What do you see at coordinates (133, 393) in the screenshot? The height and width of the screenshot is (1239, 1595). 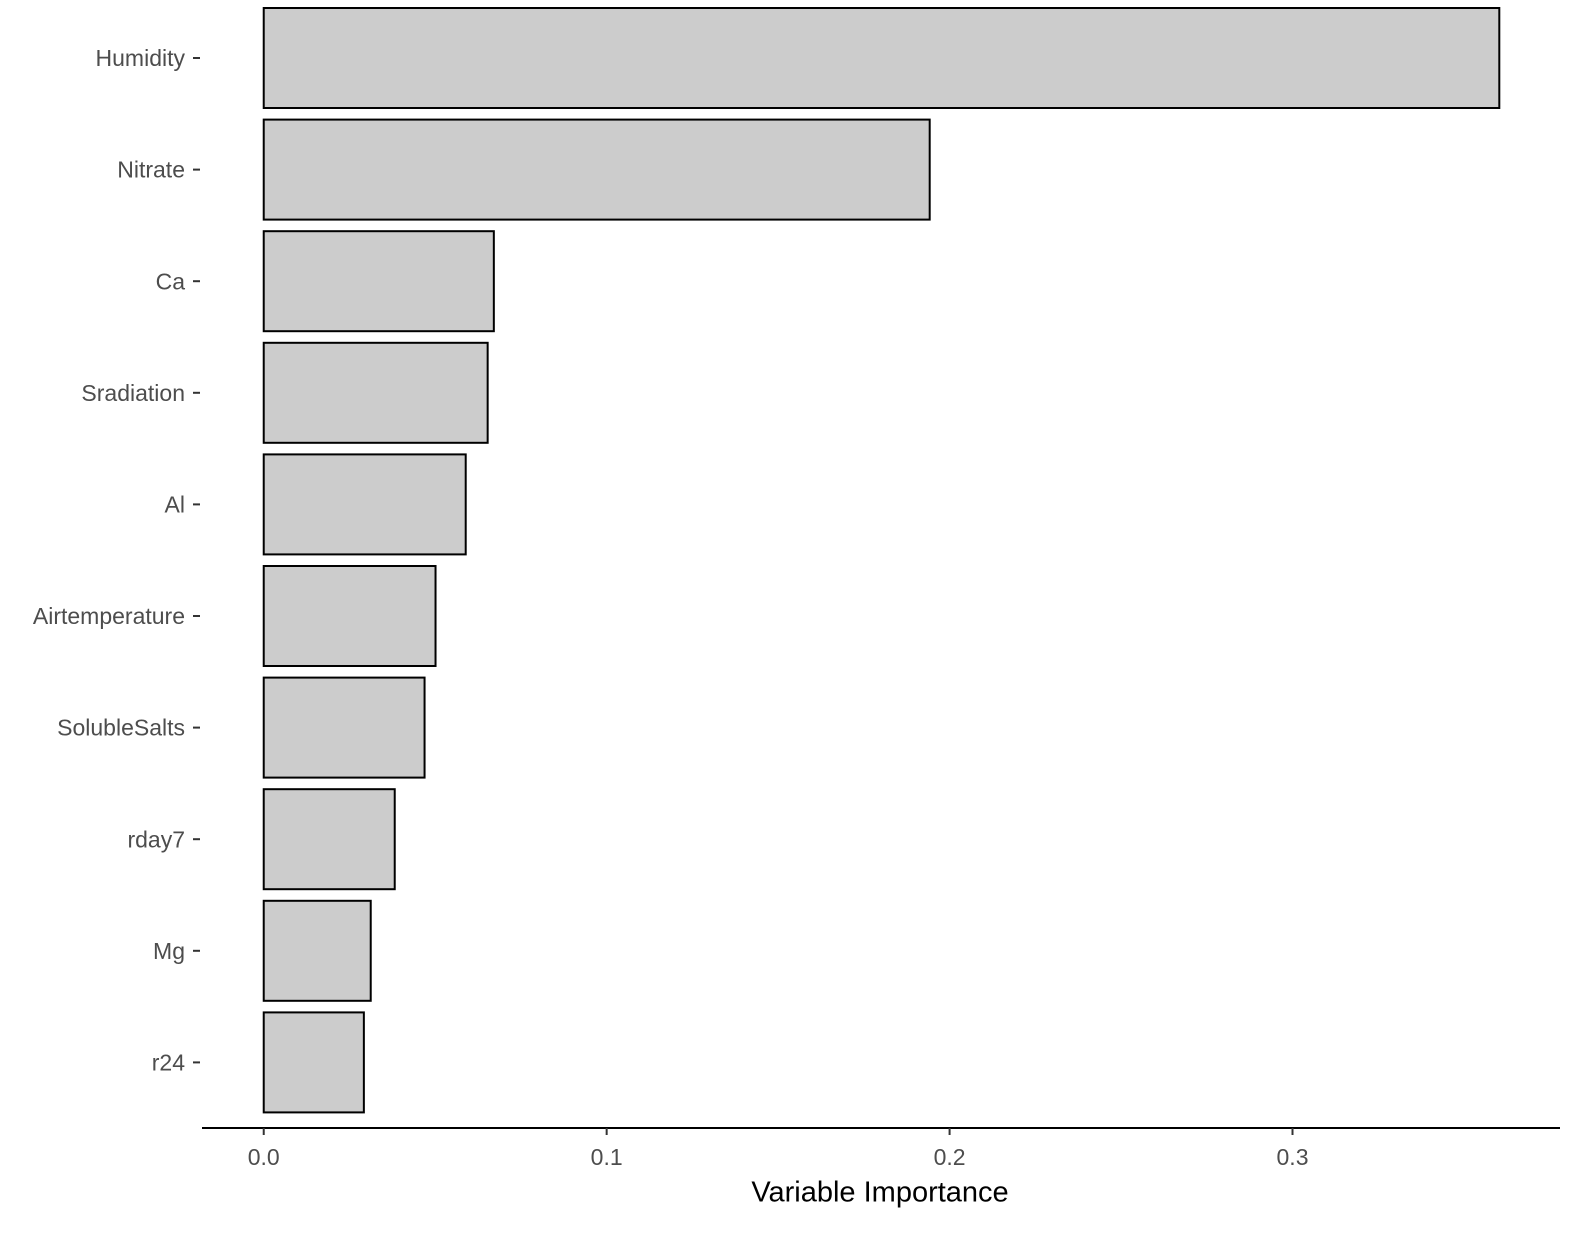 I see `y-tick-label: Sradiation` at bounding box center [133, 393].